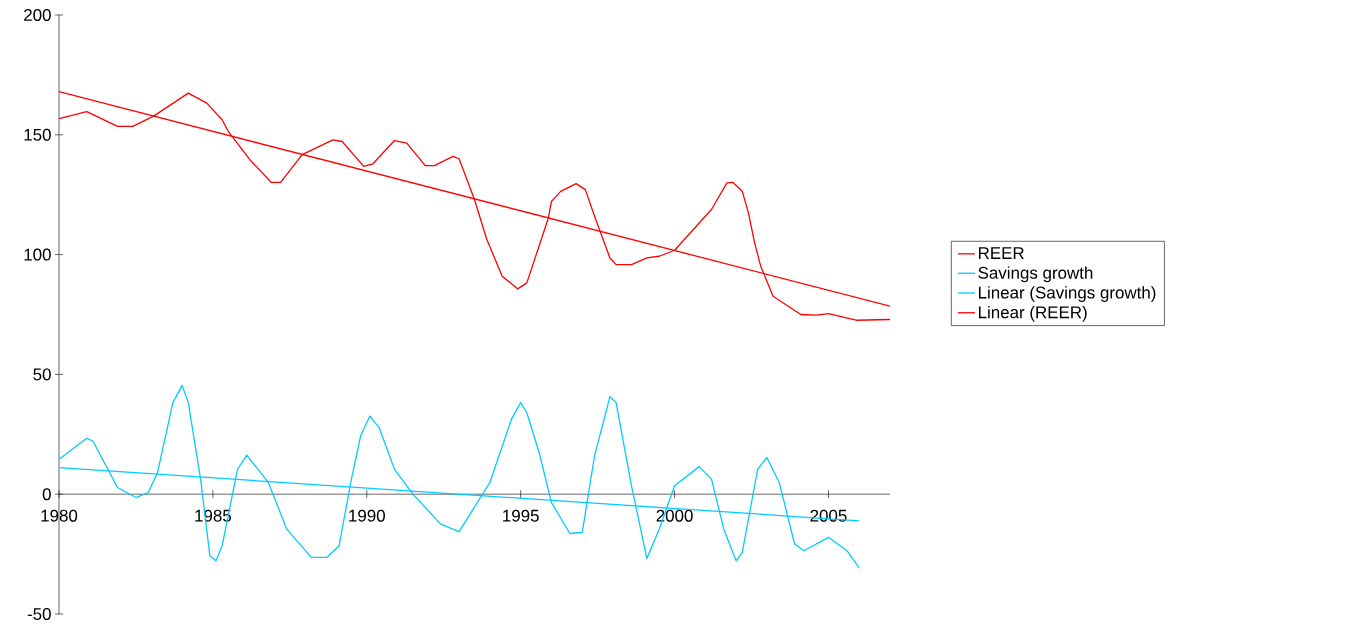 The height and width of the screenshot is (630, 1354). What do you see at coordinates (42, 374) in the screenshot?
I see `y-tick-label: 50` at bounding box center [42, 374].